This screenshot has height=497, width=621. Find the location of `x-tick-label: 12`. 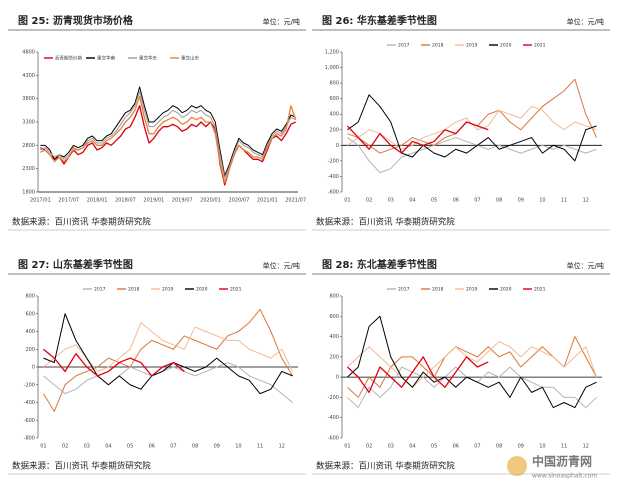

x-tick-label: 12 is located at coordinates (586, 447).